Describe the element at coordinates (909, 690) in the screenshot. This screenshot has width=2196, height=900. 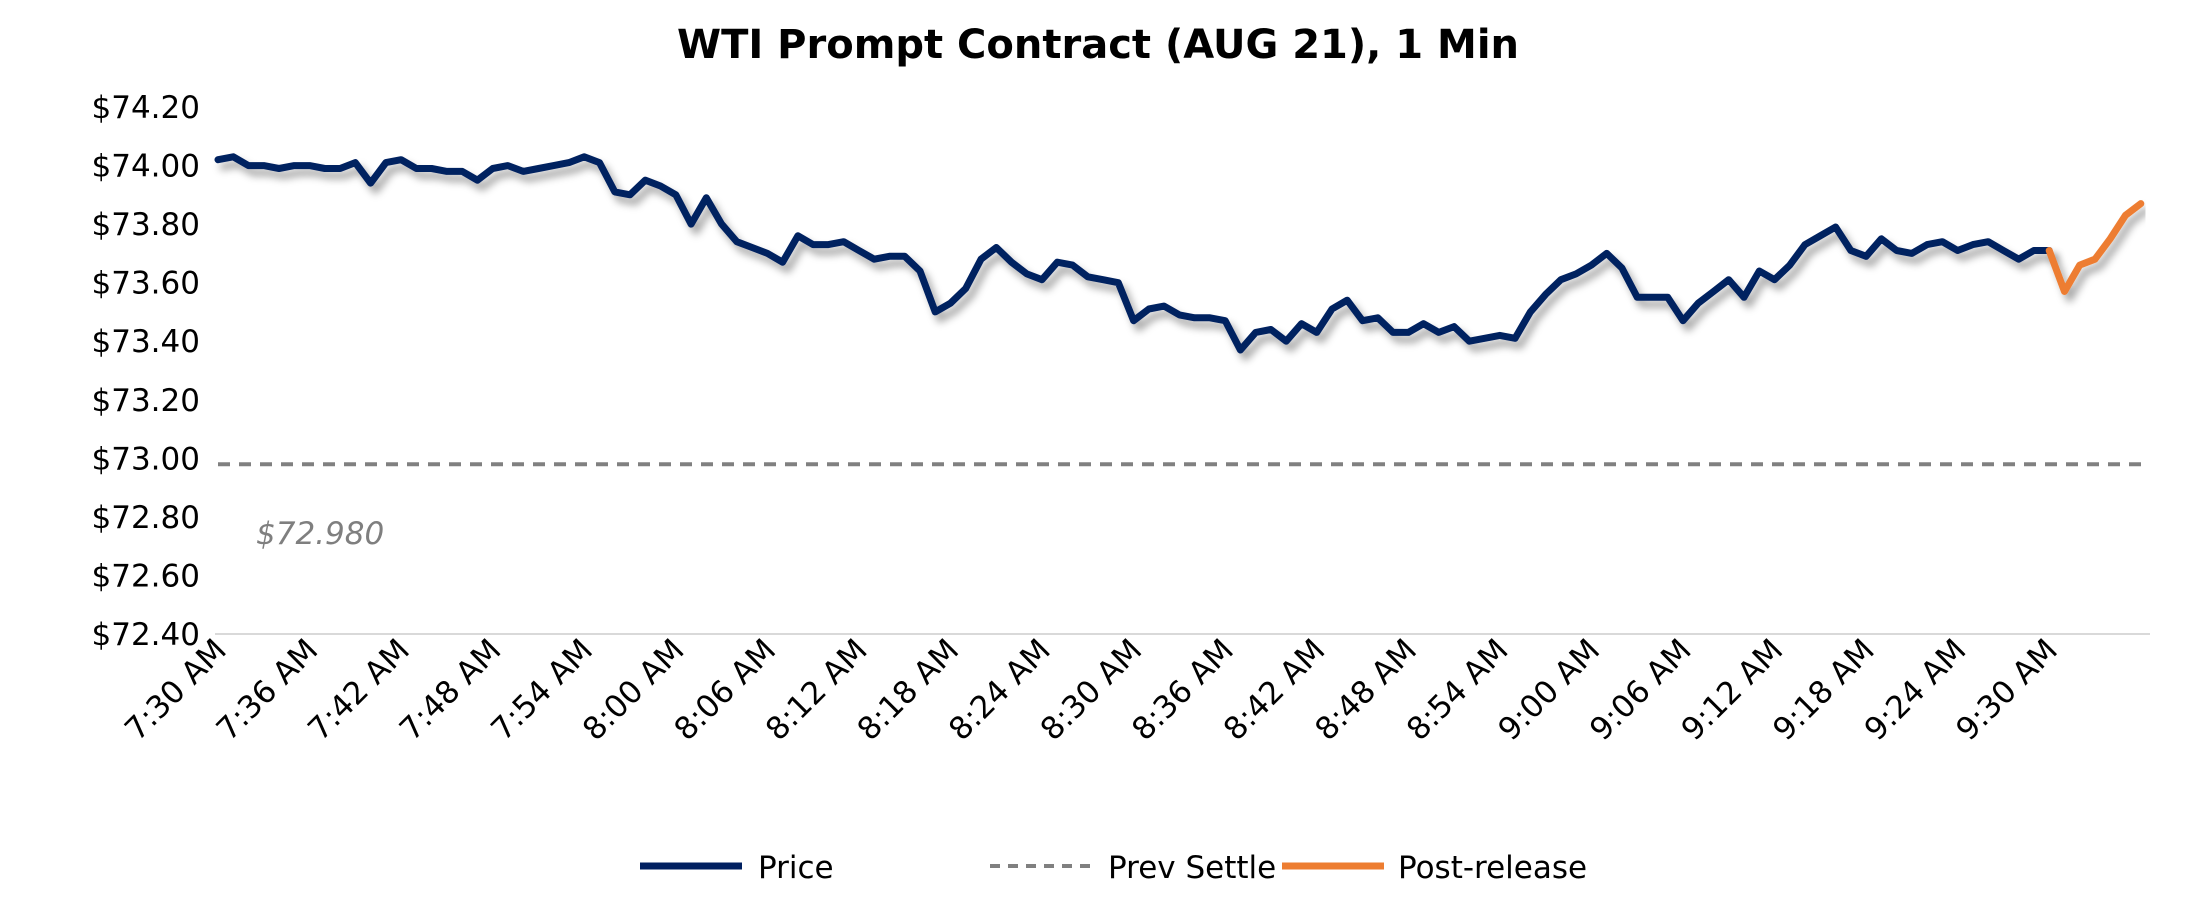
I see `x-tick-label: 8:18 AM` at that location.